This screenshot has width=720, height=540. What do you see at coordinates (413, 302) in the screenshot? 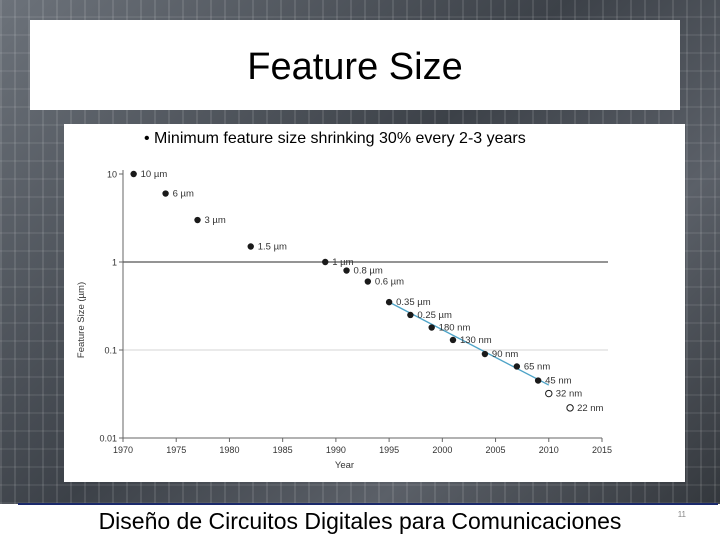
I see `data-label: 0.35 µm` at bounding box center [413, 302].